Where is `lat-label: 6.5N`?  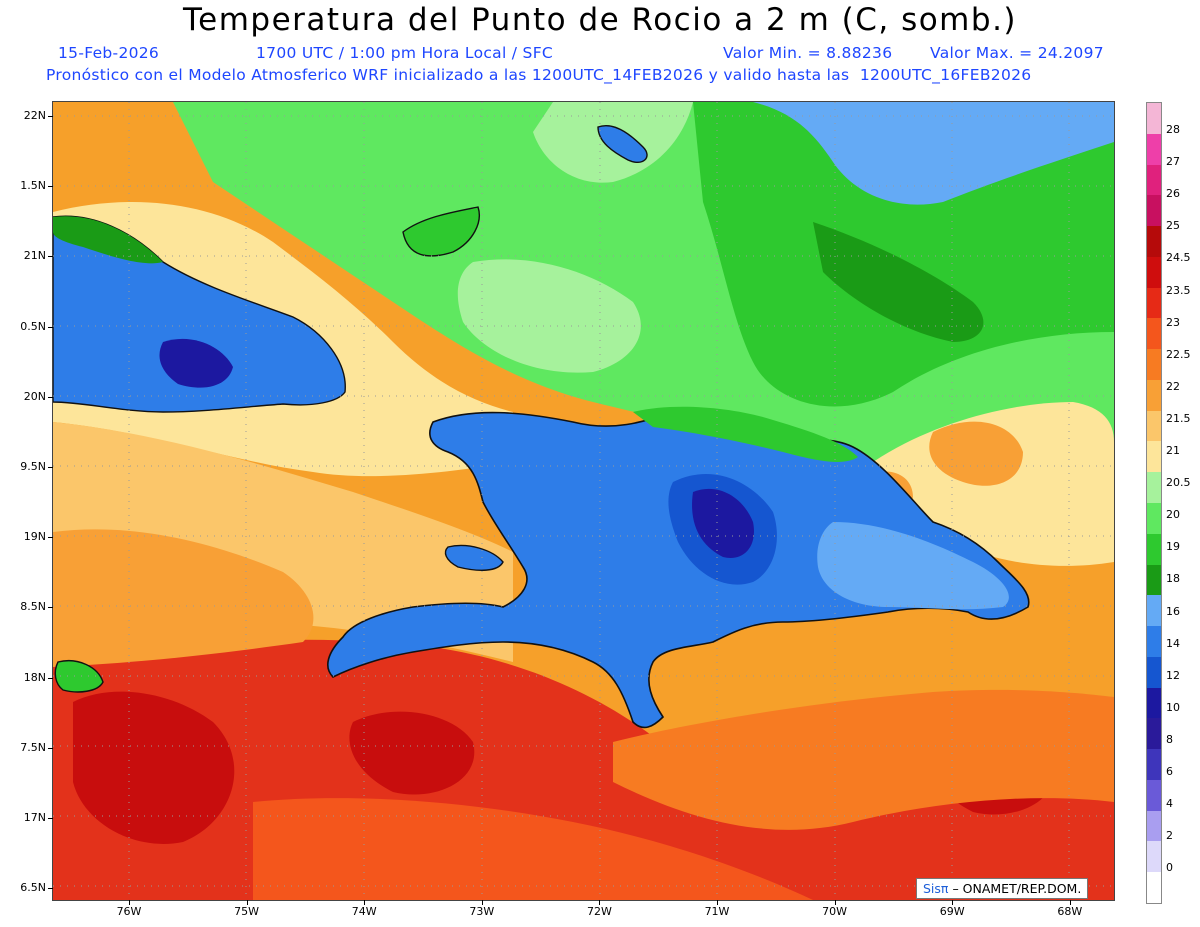 lat-label: 6.5N is located at coordinates (33, 888).